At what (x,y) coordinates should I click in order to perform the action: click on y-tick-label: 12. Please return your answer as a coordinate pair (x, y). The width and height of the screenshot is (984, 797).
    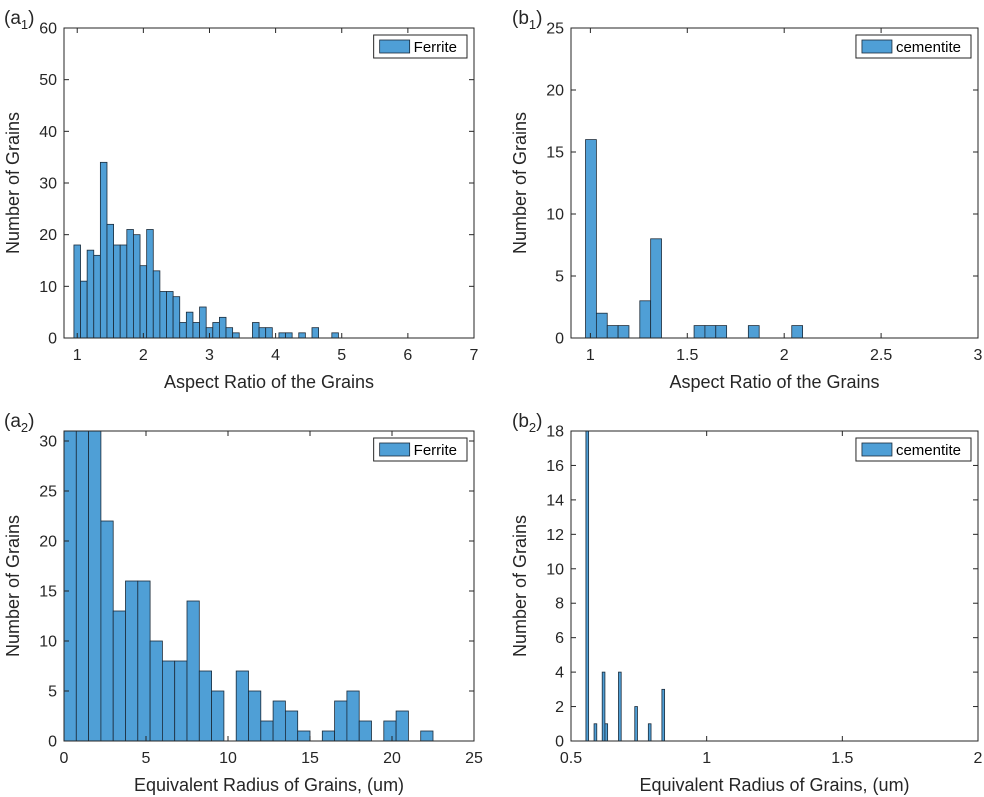
    Looking at the image, I should click on (555, 535).